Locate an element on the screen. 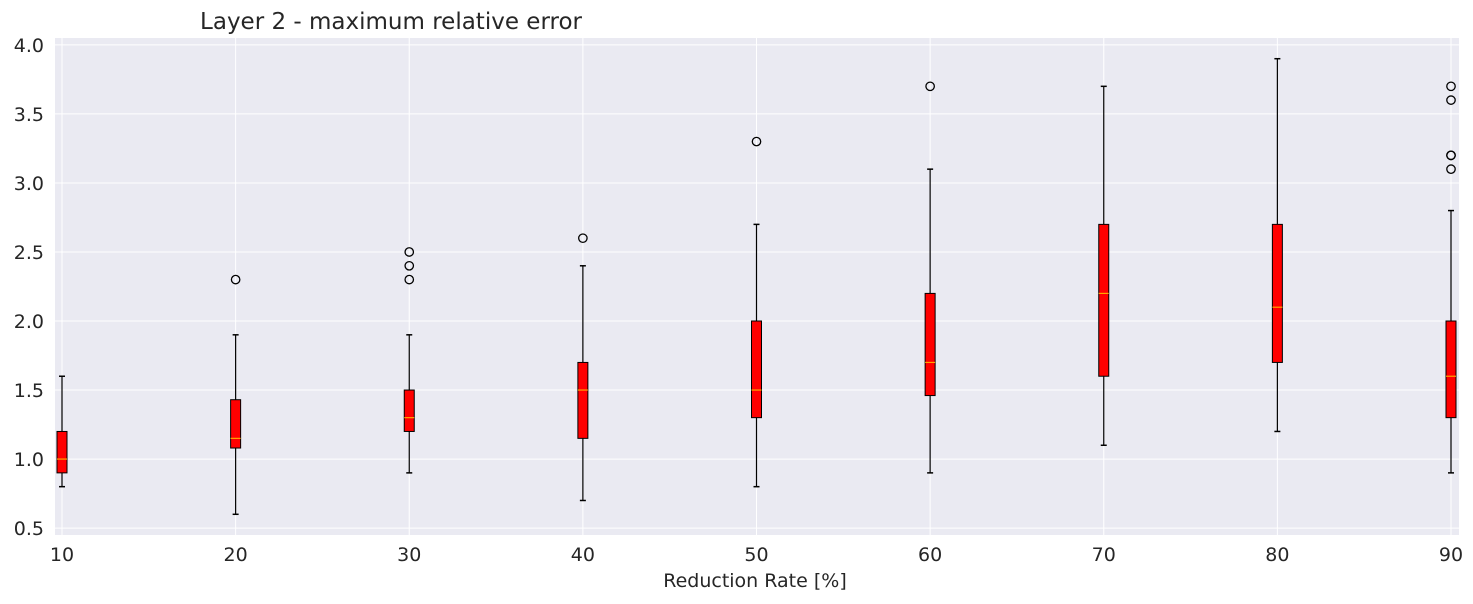  x-tick-label: 80 is located at coordinates (1277, 555).